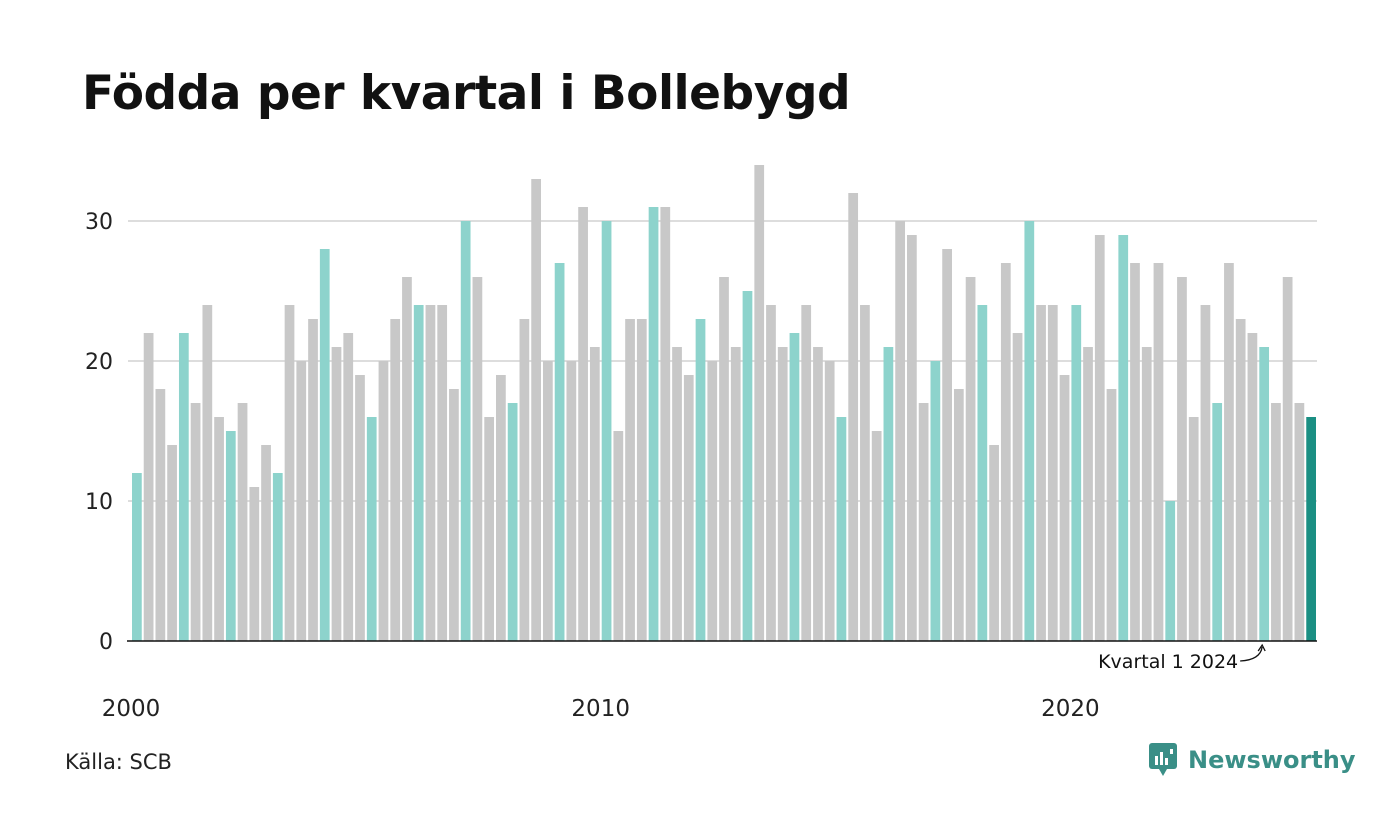  I want to click on y-tick-label: 30, so click(99, 222).